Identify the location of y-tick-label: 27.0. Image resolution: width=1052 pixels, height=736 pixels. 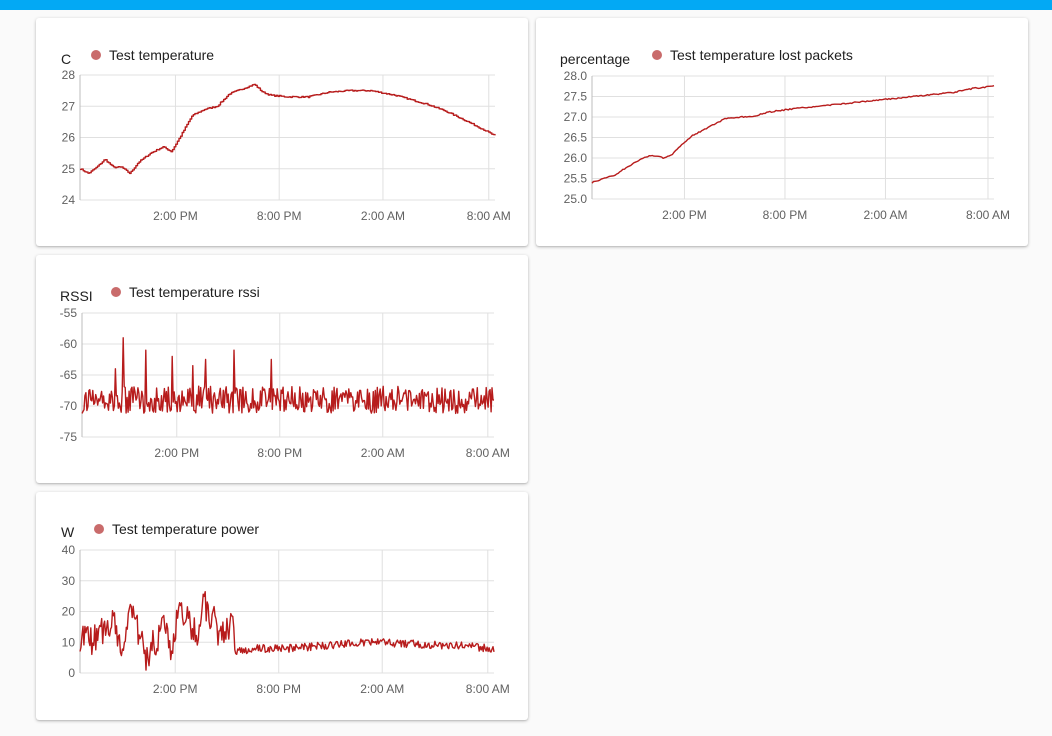
(576, 117).